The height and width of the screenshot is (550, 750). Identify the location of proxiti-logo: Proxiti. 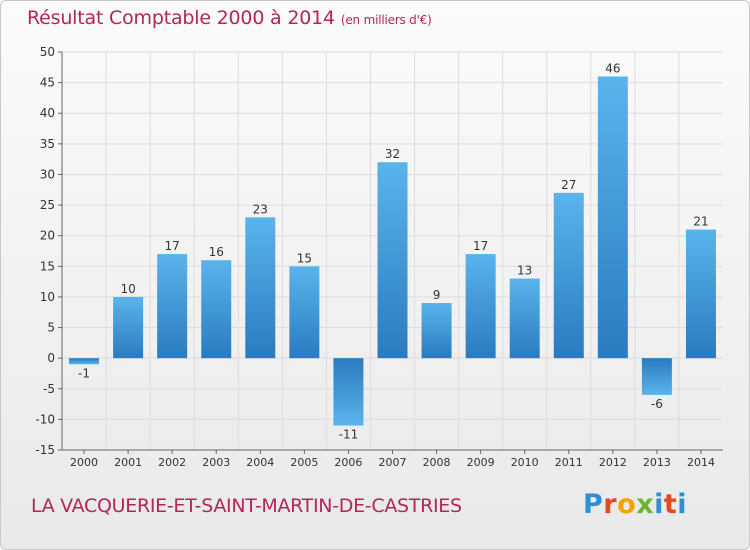
(635, 504).